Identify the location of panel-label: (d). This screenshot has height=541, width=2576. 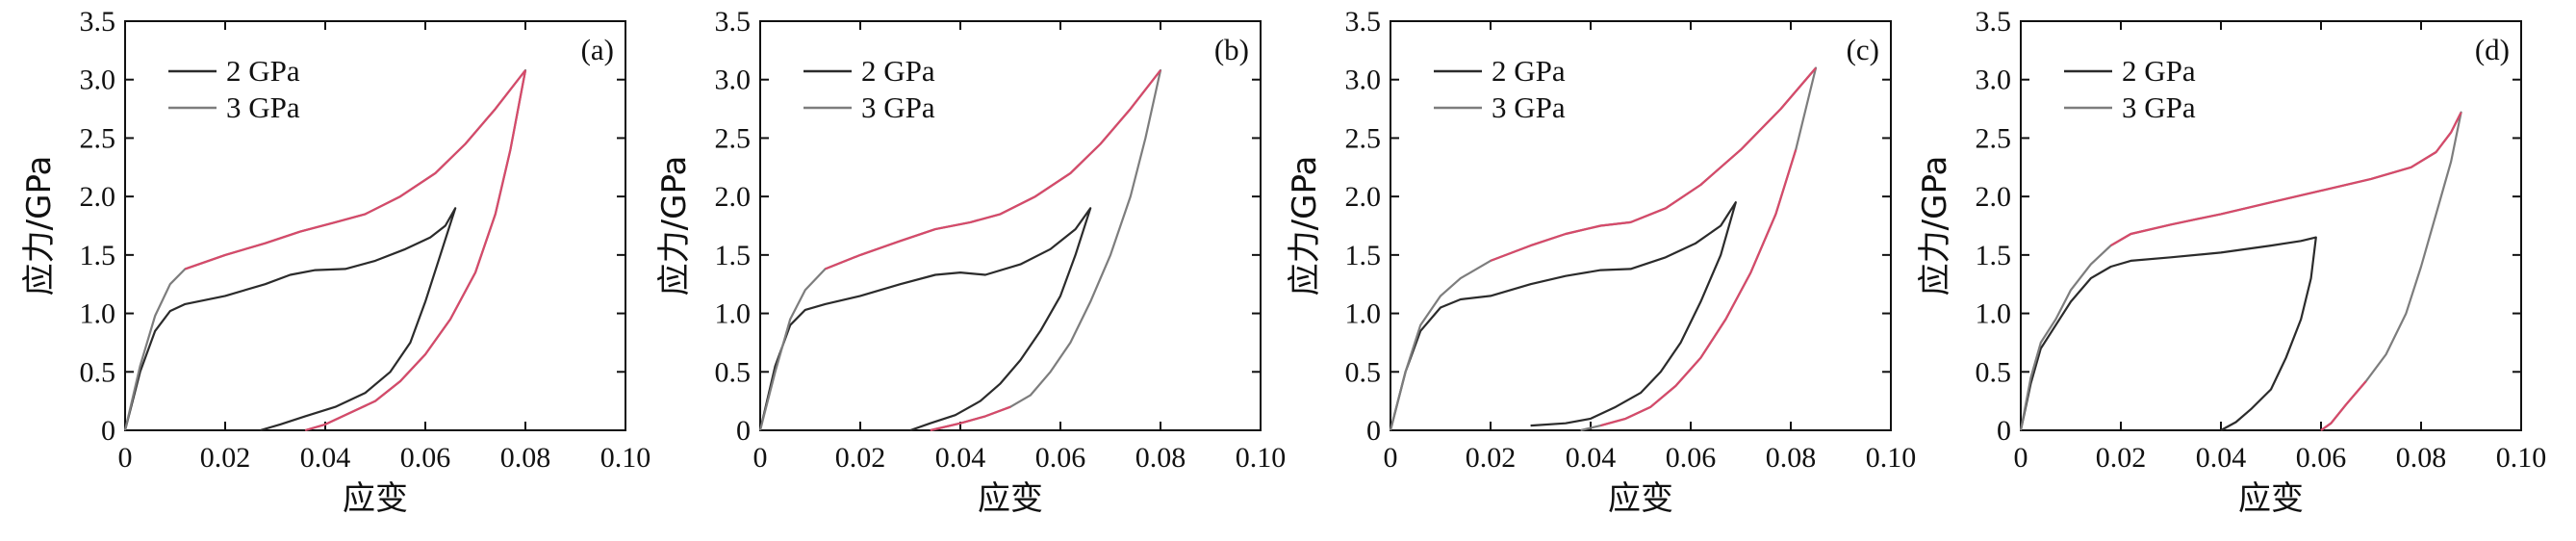
(2492, 49).